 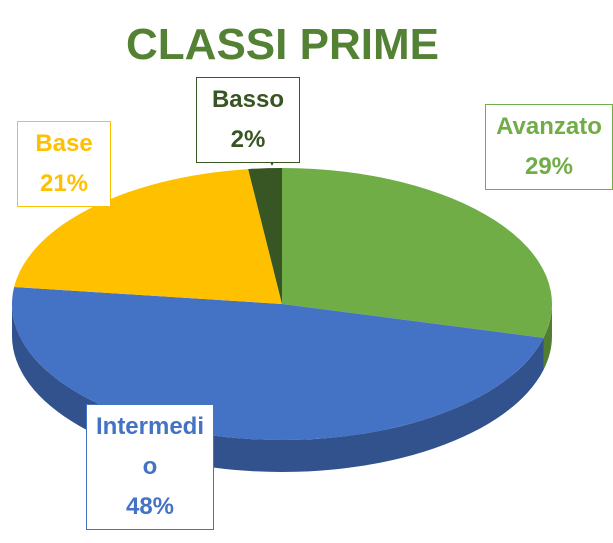 What do you see at coordinates (64, 143) in the screenshot?
I see `label-category: Base` at bounding box center [64, 143].